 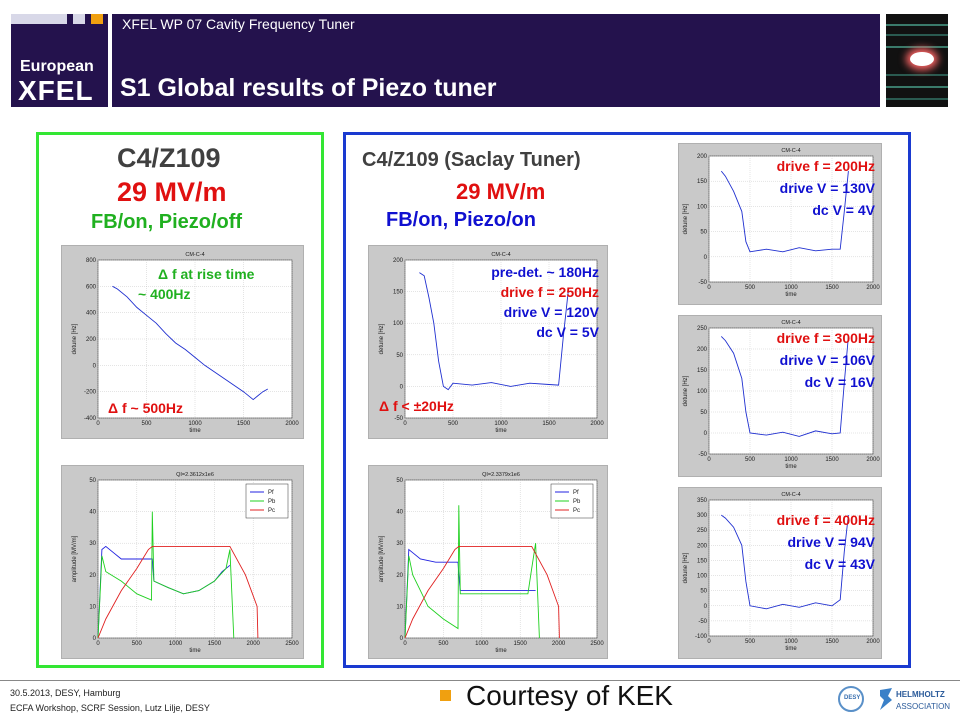 What do you see at coordinates (831, 542) in the screenshot?
I see `side-400hz-drive-v: drive V = 94V` at bounding box center [831, 542].